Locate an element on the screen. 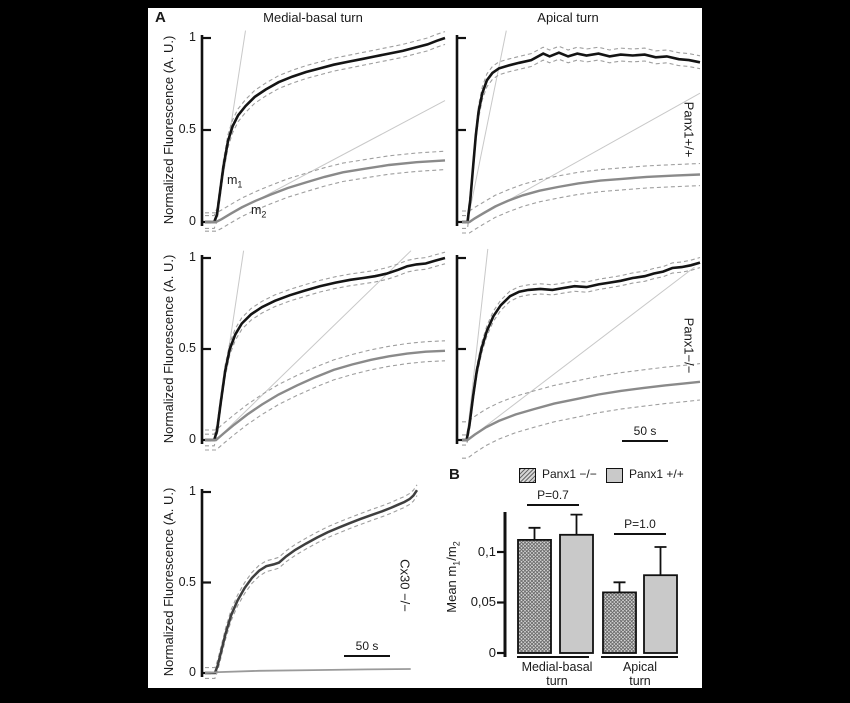 Image resolution: width=850 pixels, height=703 pixels. m1-sub: 1 is located at coordinates (240, 184).